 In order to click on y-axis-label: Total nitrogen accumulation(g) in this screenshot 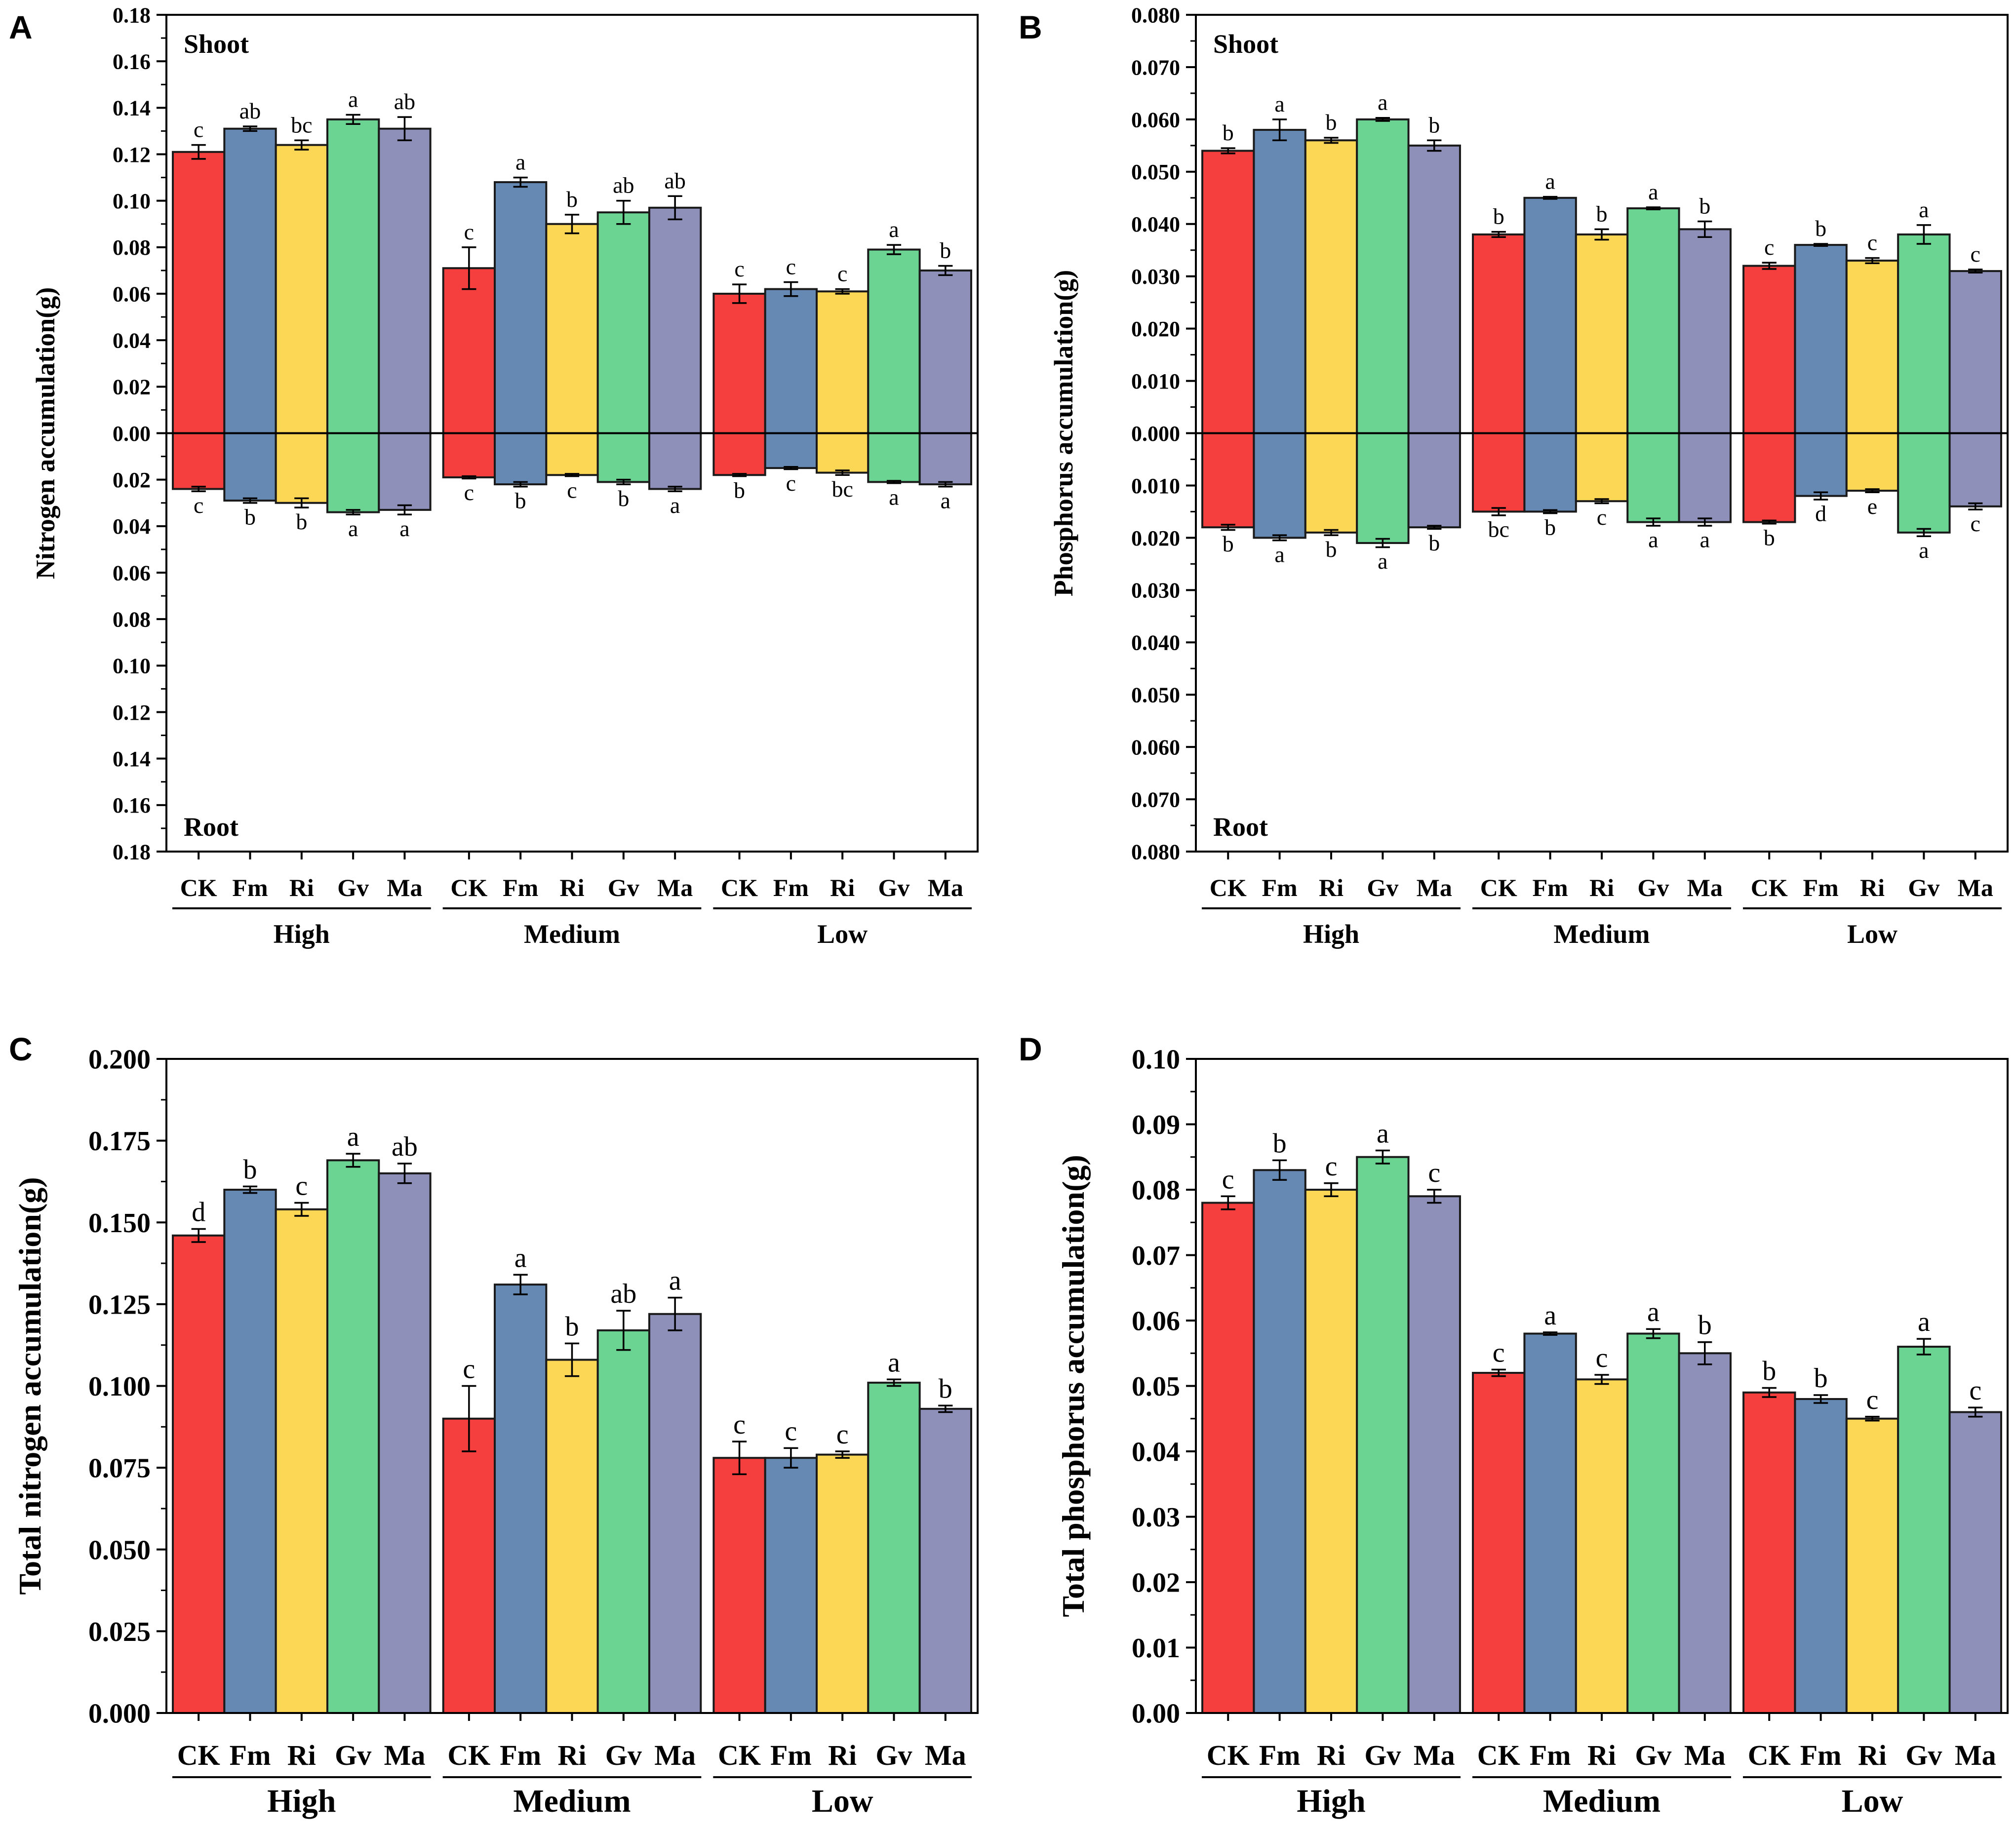, I will do `click(29, 1386)`.